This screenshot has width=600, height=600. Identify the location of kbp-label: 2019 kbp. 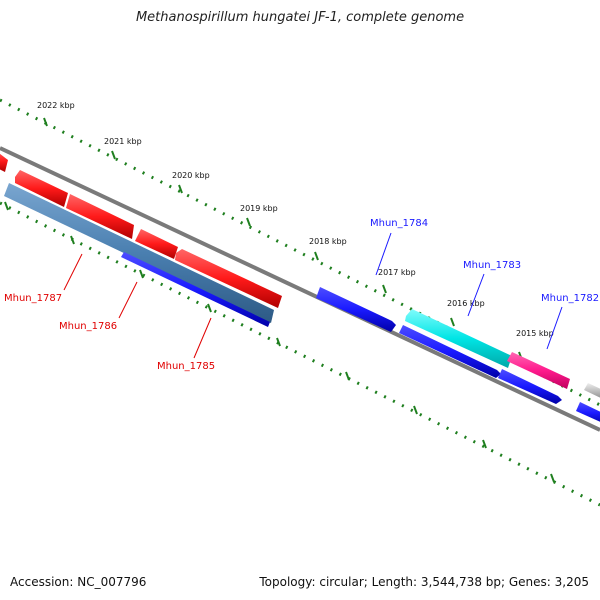
(259, 208).